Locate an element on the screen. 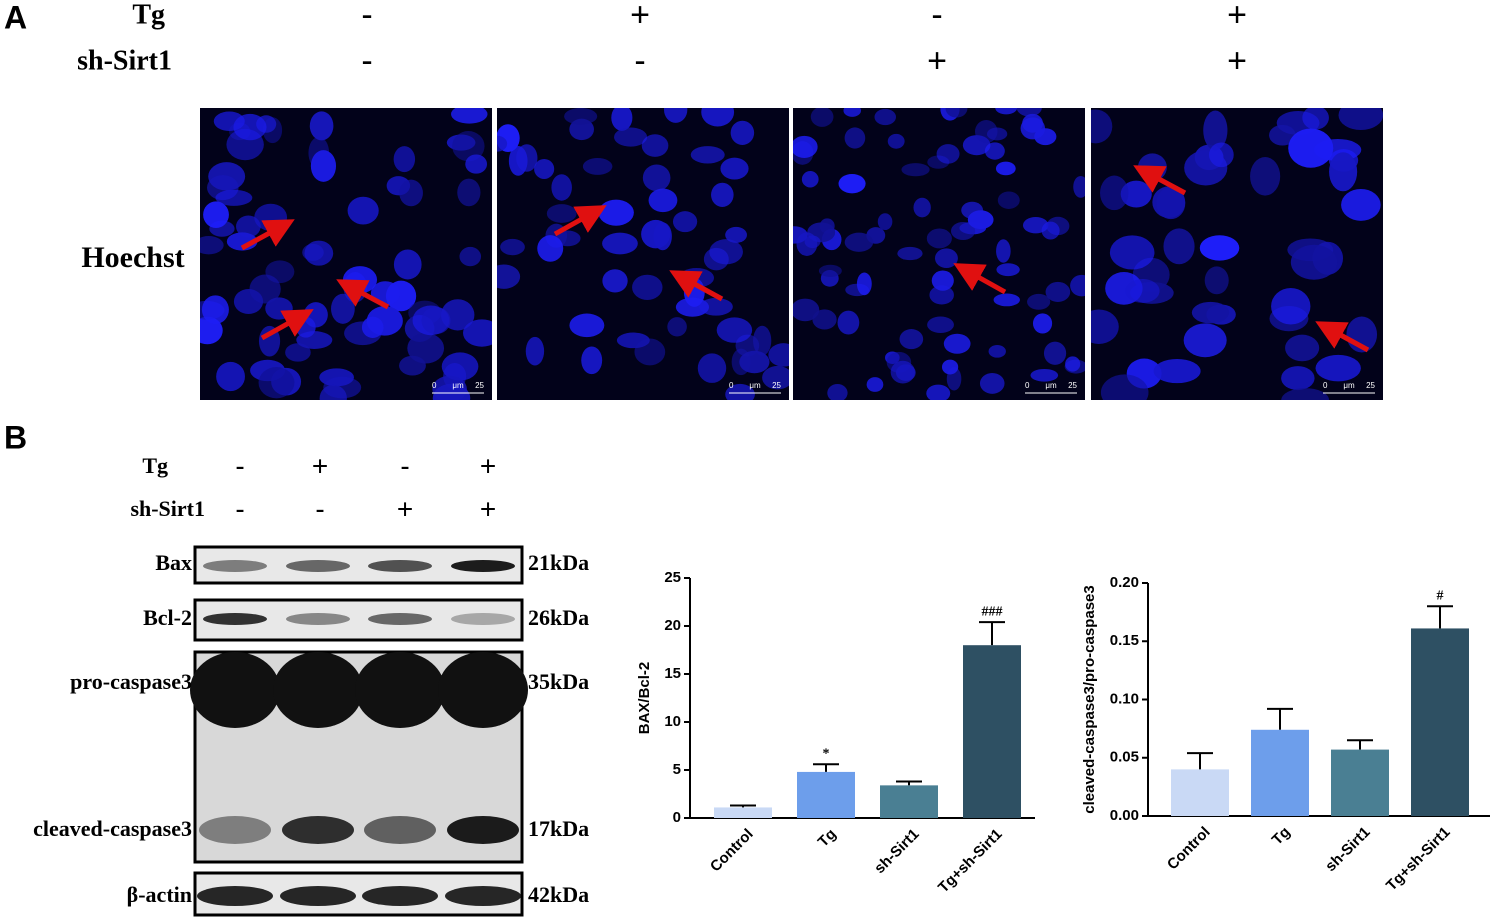 This screenshot has width=1500, height=919. condition-label: sh-Sirt1 is located at coordinates (167, 508).